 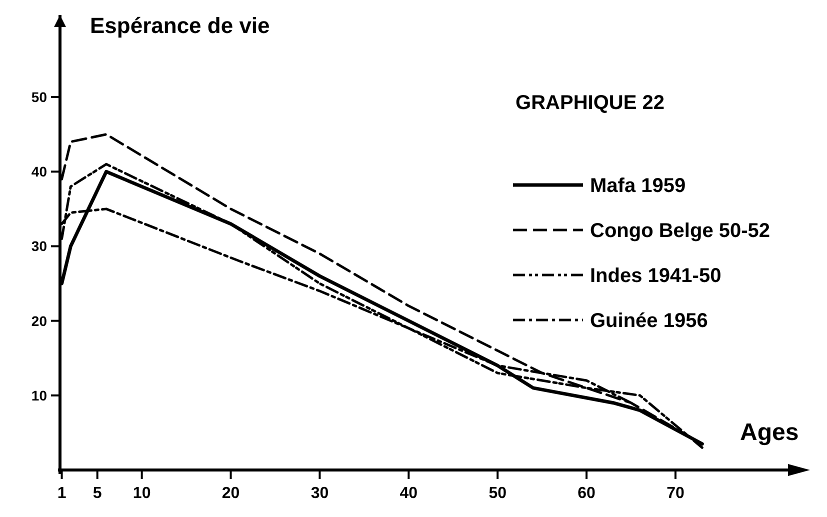 What do you see at coordinates (39, 172) in the screenshot?
I see `y-tick-label: 40` at bounding box center [39, 172].